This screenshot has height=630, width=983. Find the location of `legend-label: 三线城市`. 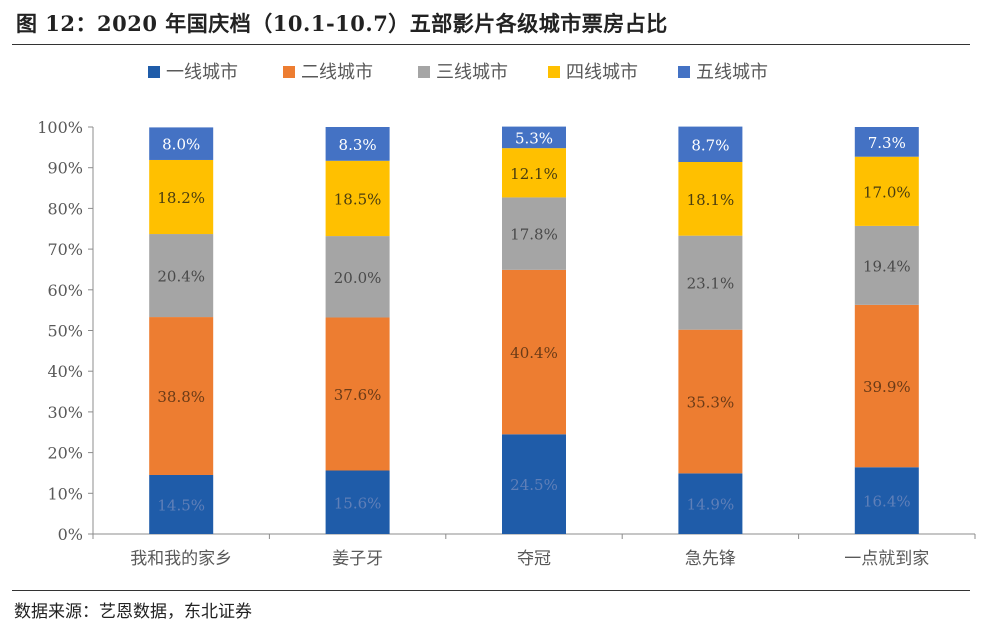

legend-label: 三线城市 is located at coordinates (472, 72).